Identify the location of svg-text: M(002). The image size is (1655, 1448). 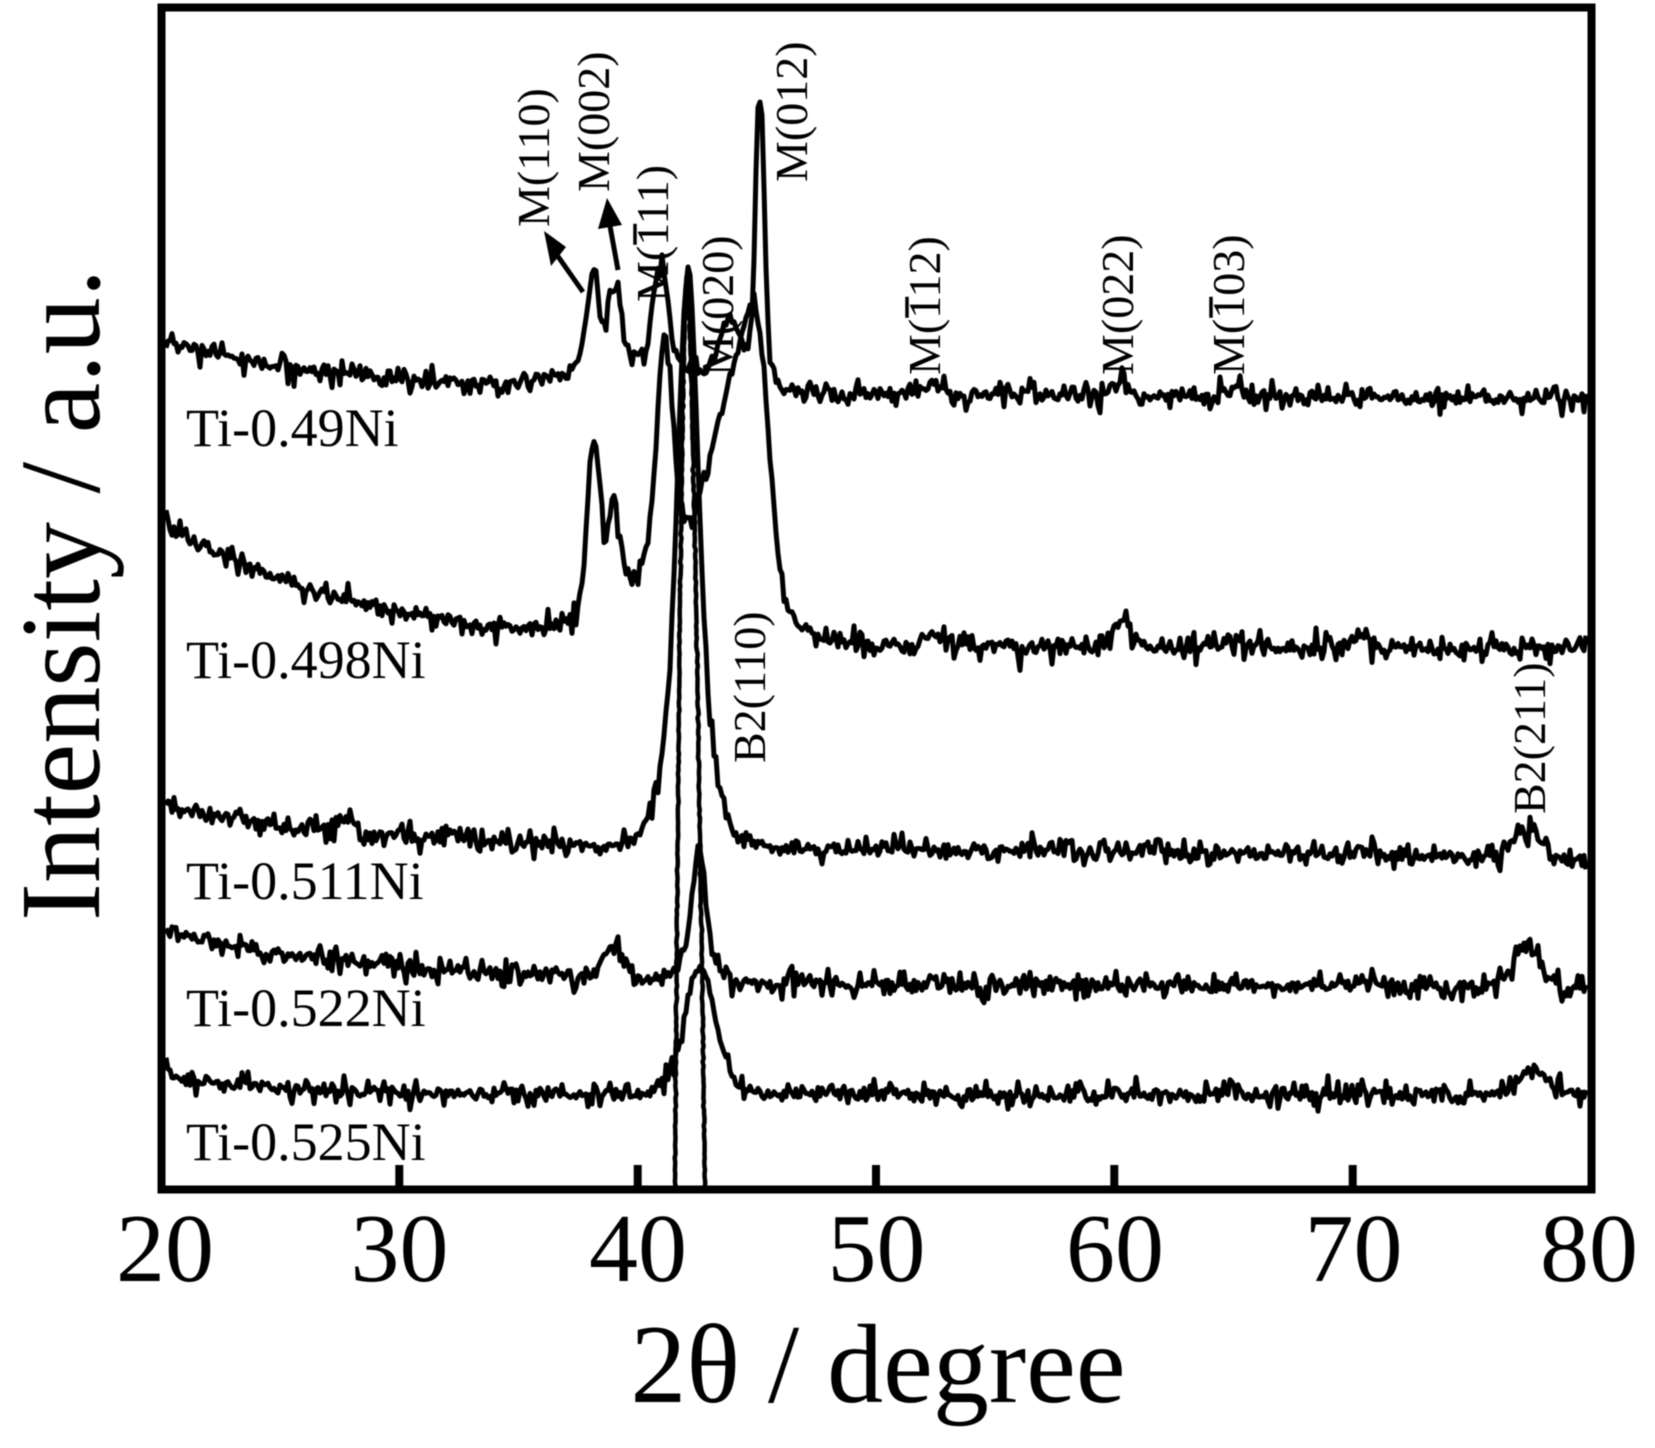
(593, 121).